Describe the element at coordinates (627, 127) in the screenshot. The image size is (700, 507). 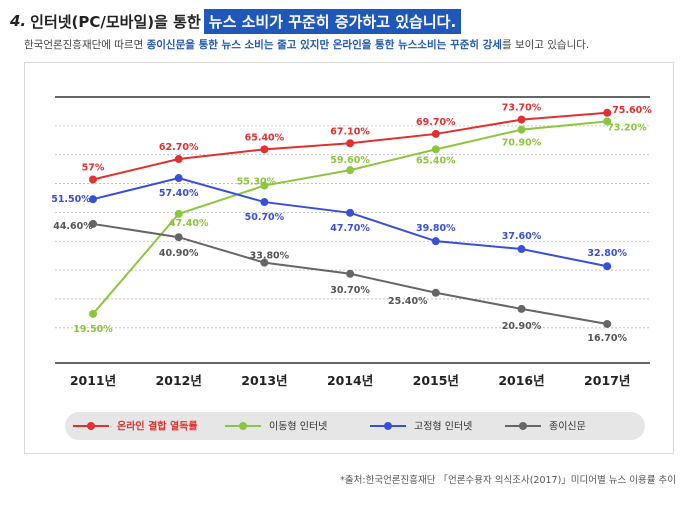
I see `data-label: 73.20%` at that location.